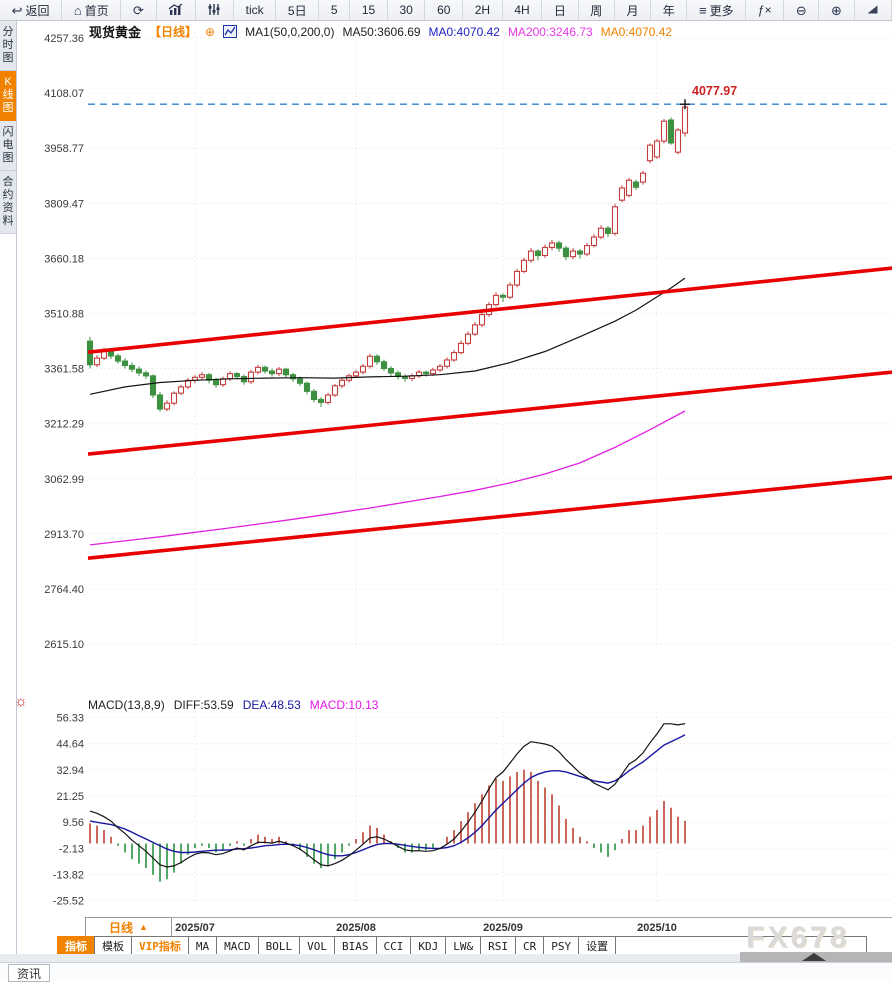 The width and height of the screenshot is (892, 982). I want to click on home-icon: ⌂, so click(77, 10).